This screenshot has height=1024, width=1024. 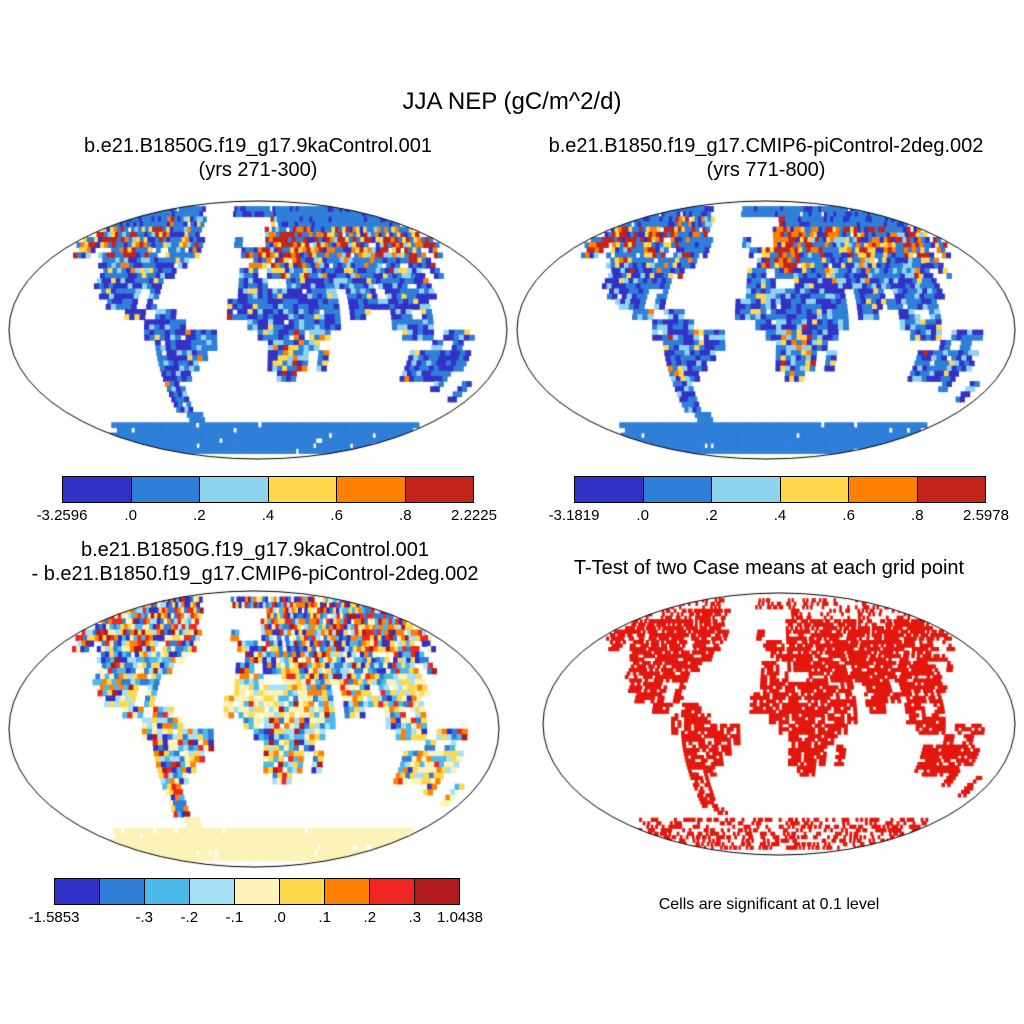 I want to click on ttest-caption: Cells are significant at 0.1 level, so click(x=769, y=904).